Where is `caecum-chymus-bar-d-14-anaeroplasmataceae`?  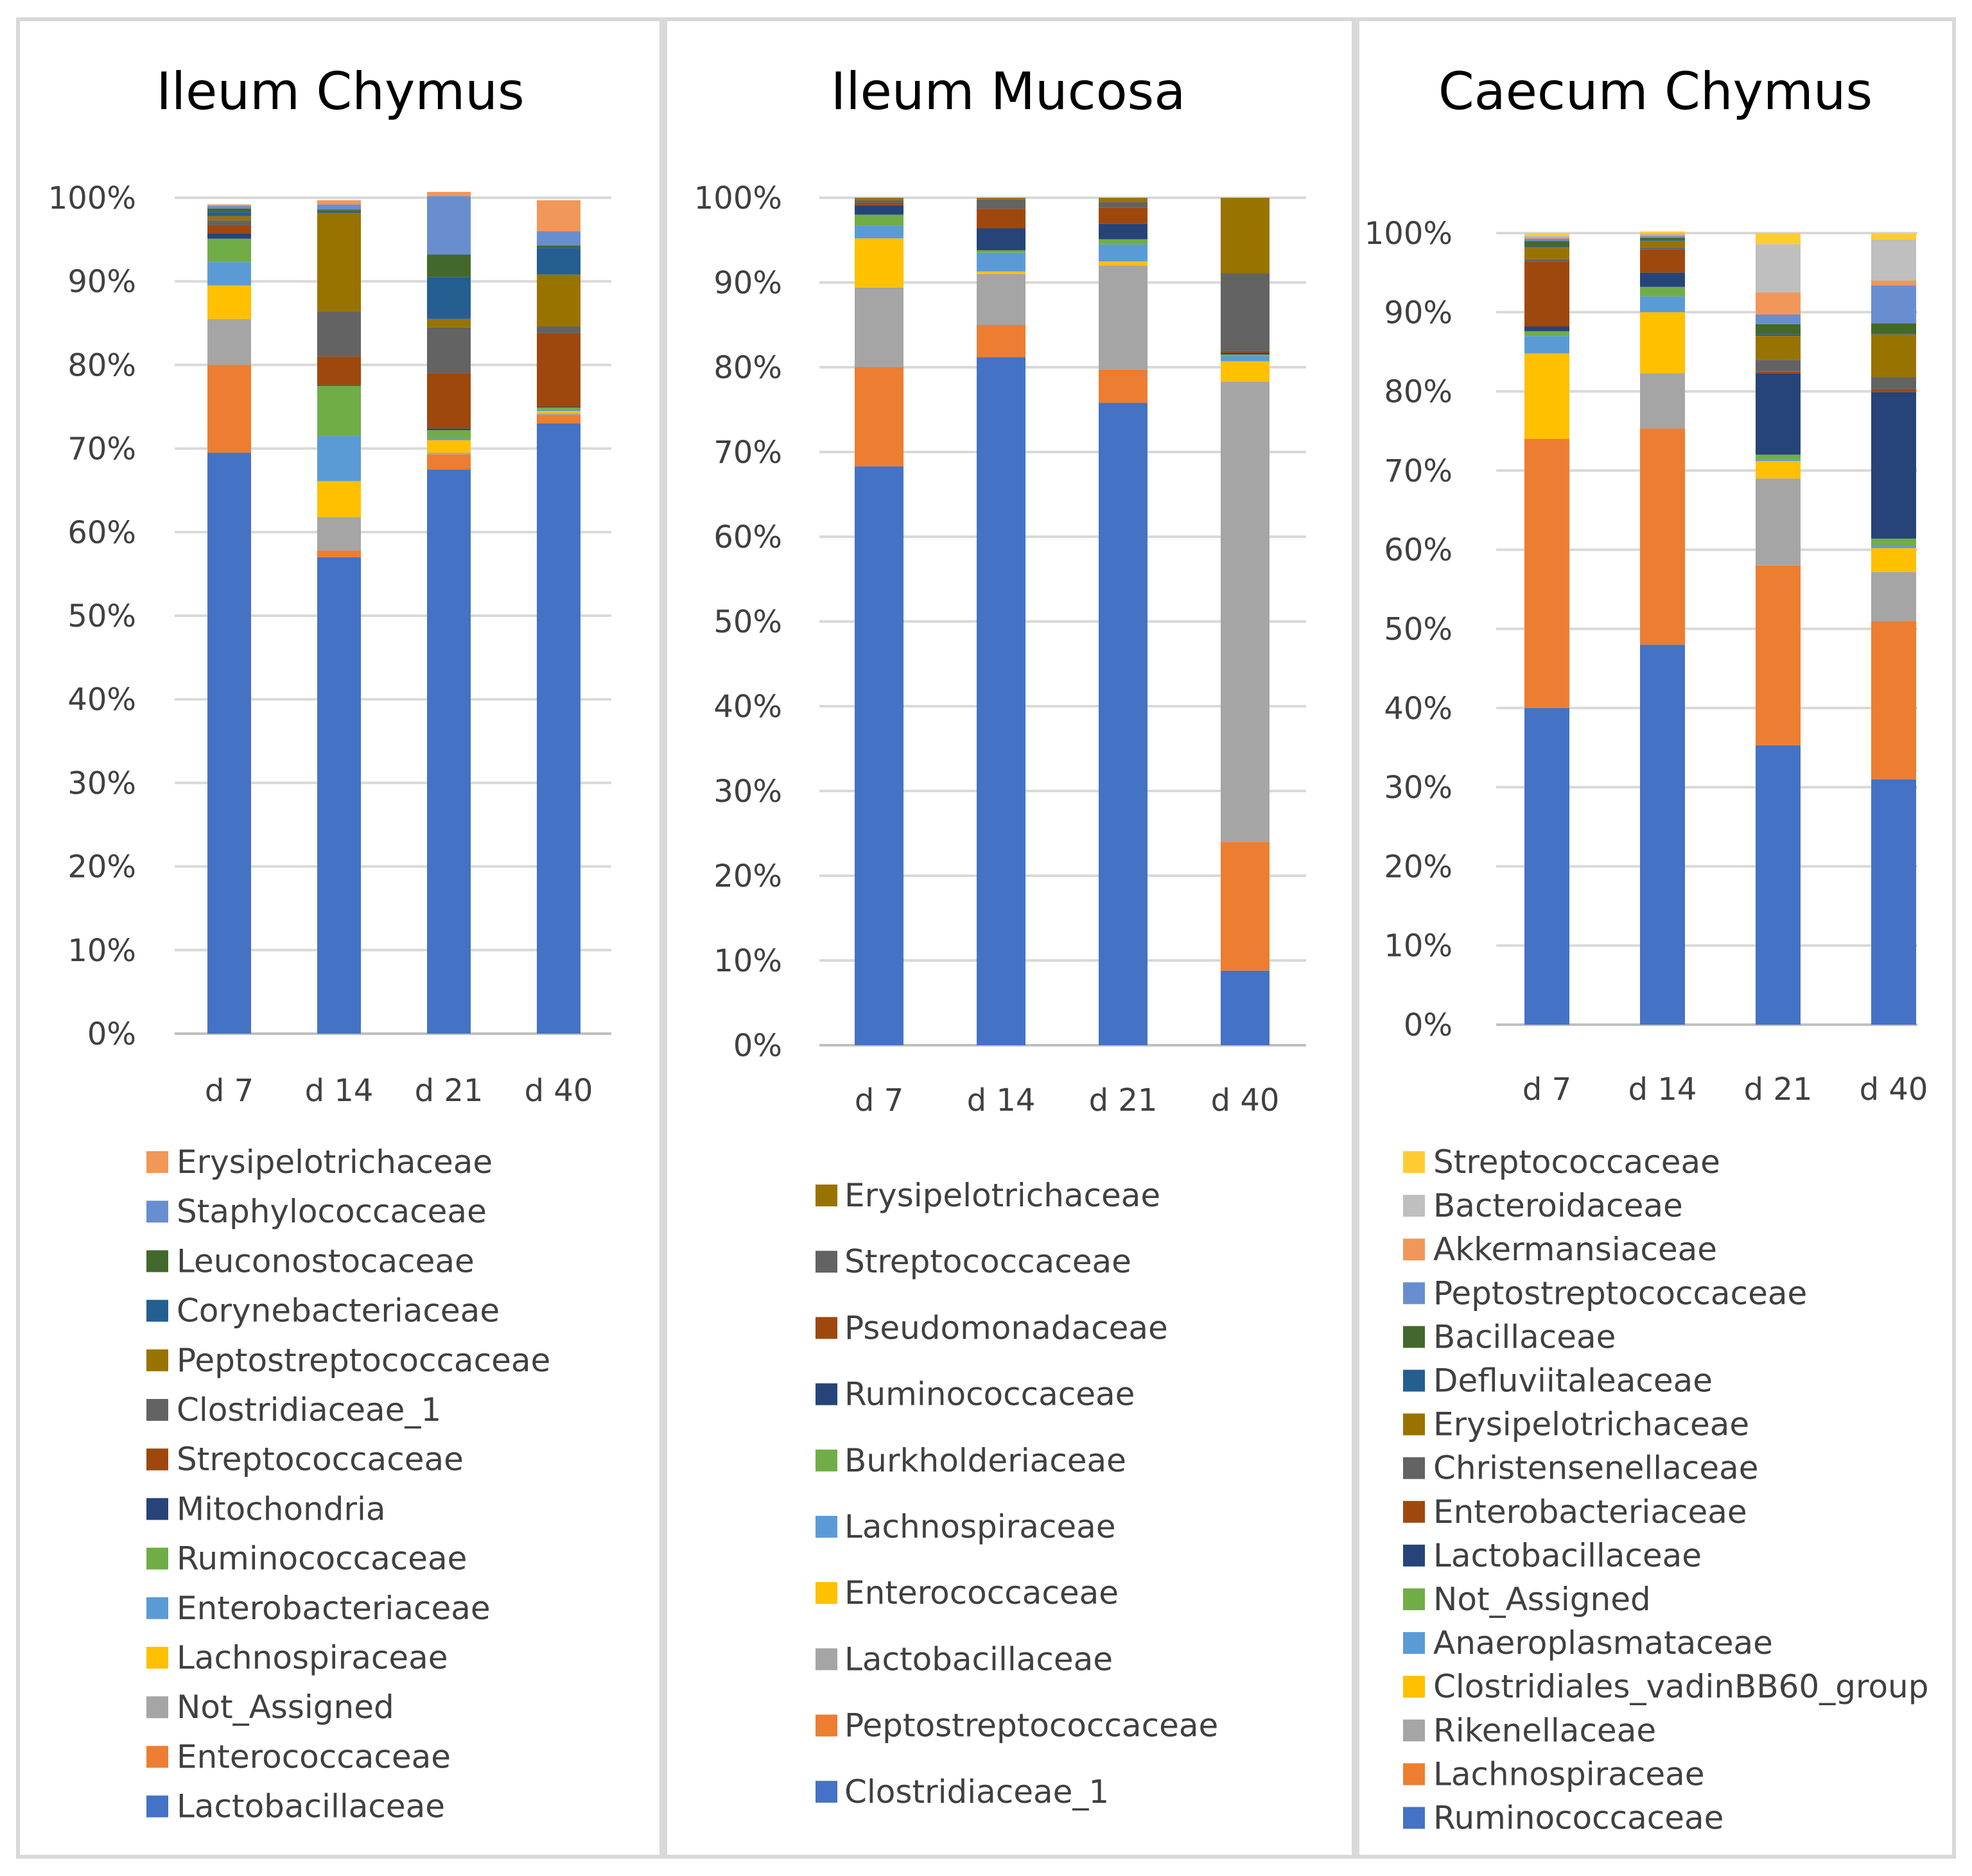
caecum-chymus-bar-d-14-anaeroplasmataceae is located at coordinates (1662, 304).